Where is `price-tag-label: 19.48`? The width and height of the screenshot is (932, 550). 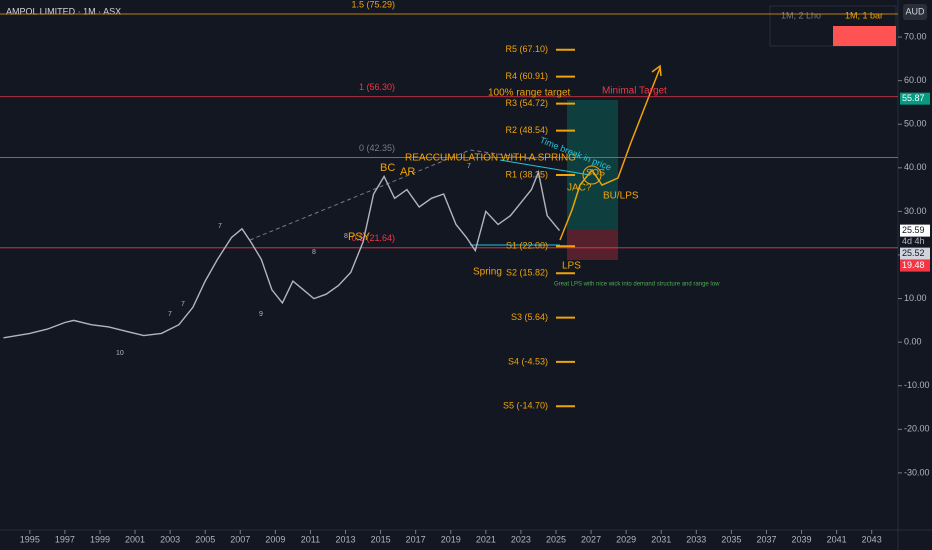 price-tag-label: 19.48 is located at coordinates (913, 265).